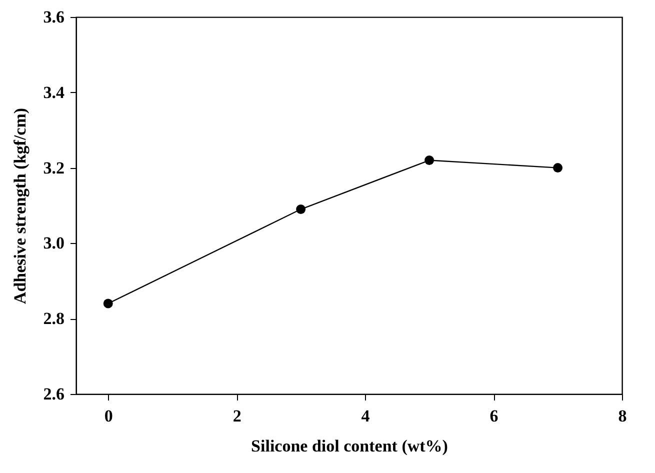  What do you see at coordinates (53, 318) in the screenshot?
I see `y-tick-label: 2.8` at bounding box center [53, 318].